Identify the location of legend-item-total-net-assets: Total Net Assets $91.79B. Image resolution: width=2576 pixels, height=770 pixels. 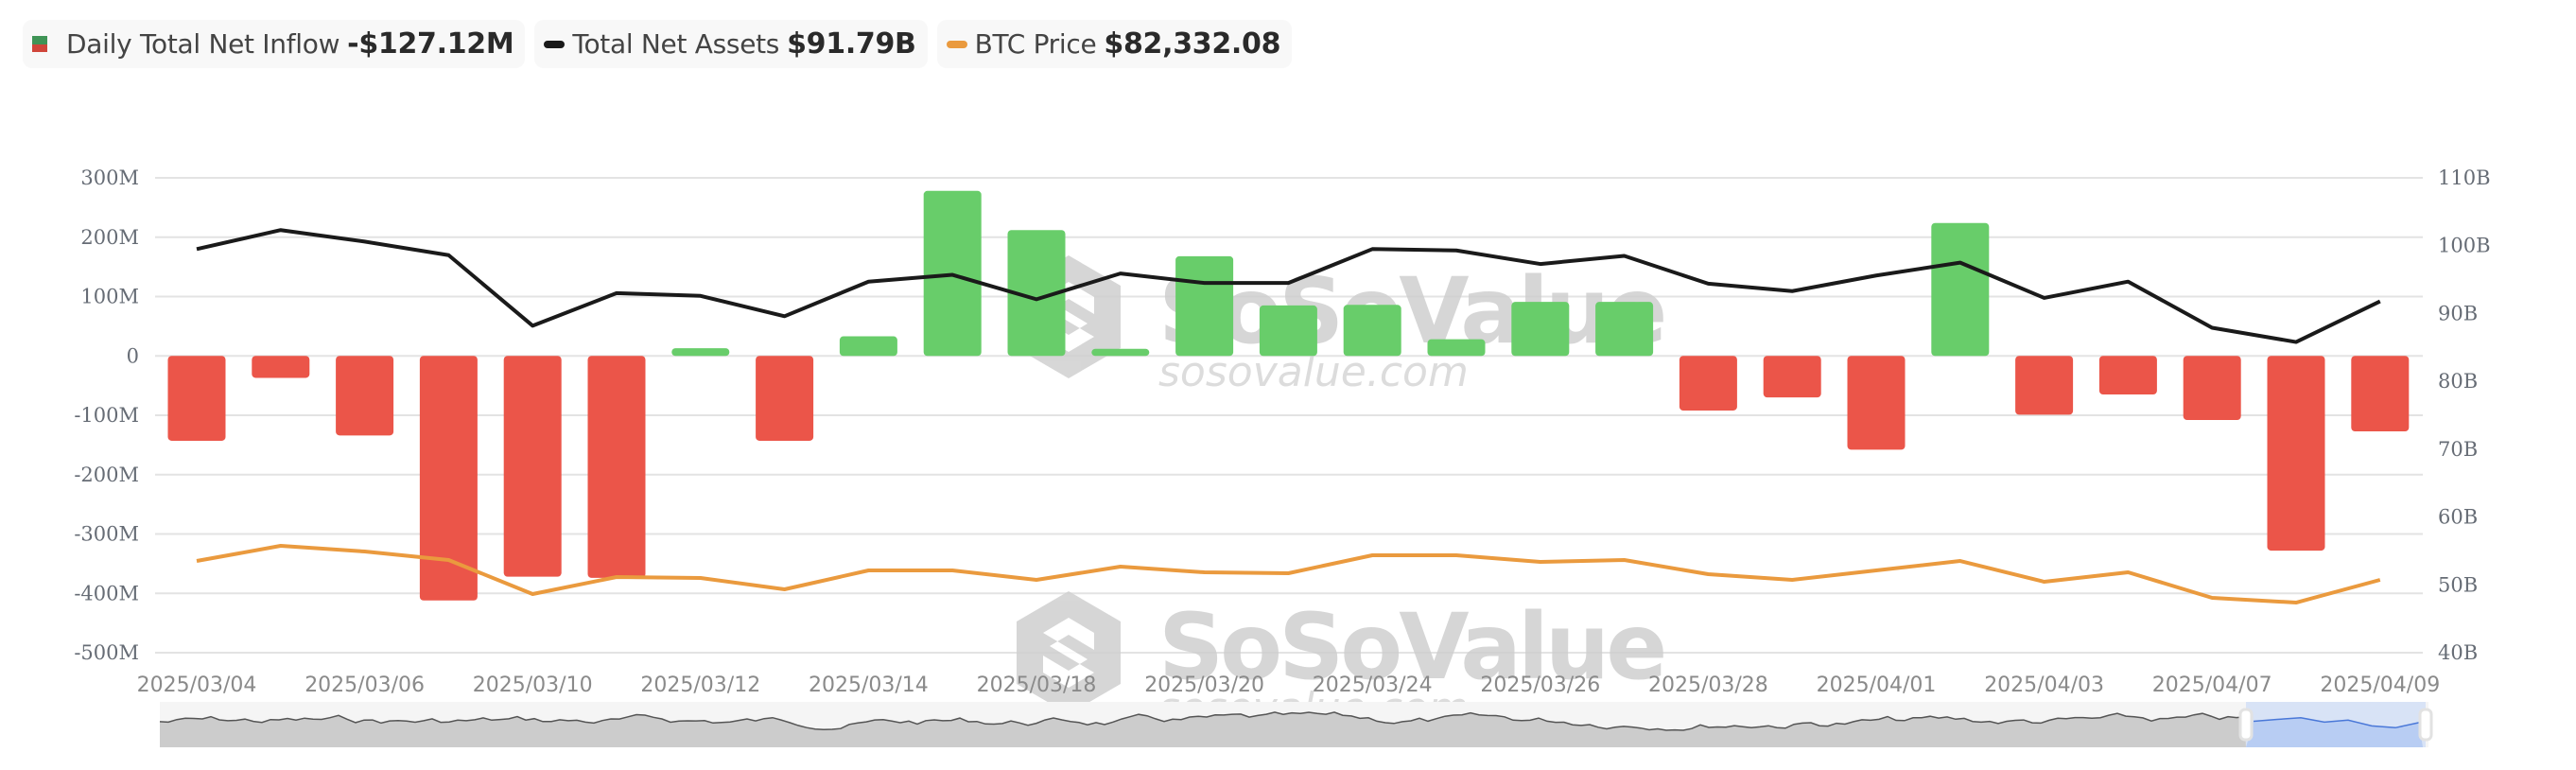
(731, 44).